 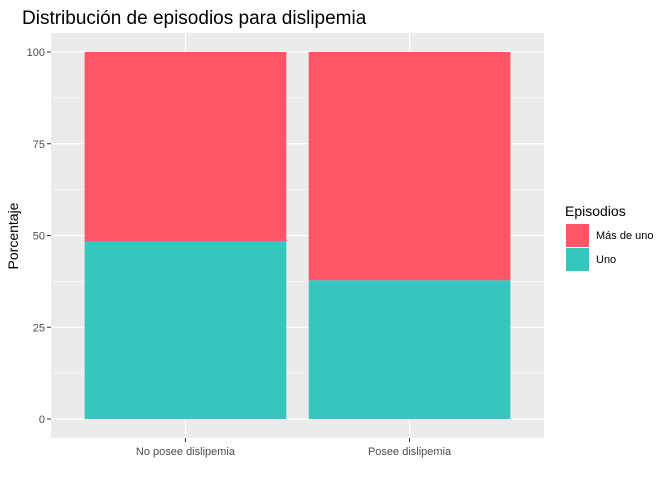 I want to click on legend-title: Episodios, so click(x=595, y=211).